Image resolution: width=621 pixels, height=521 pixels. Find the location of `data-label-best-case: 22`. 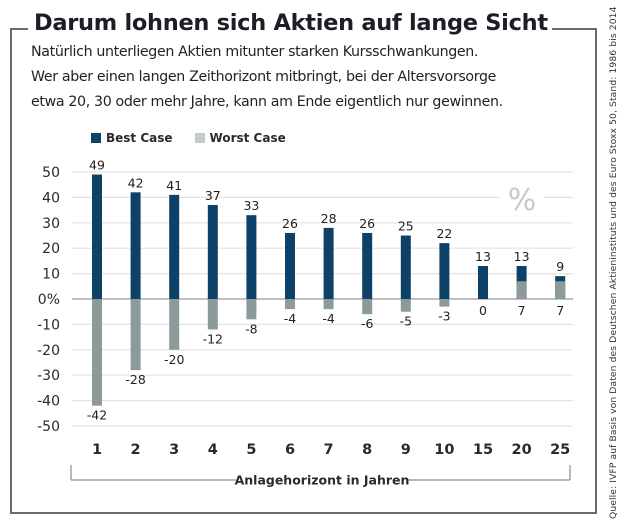

data-label-best-case: 22 is located at coordinates (444, 233).